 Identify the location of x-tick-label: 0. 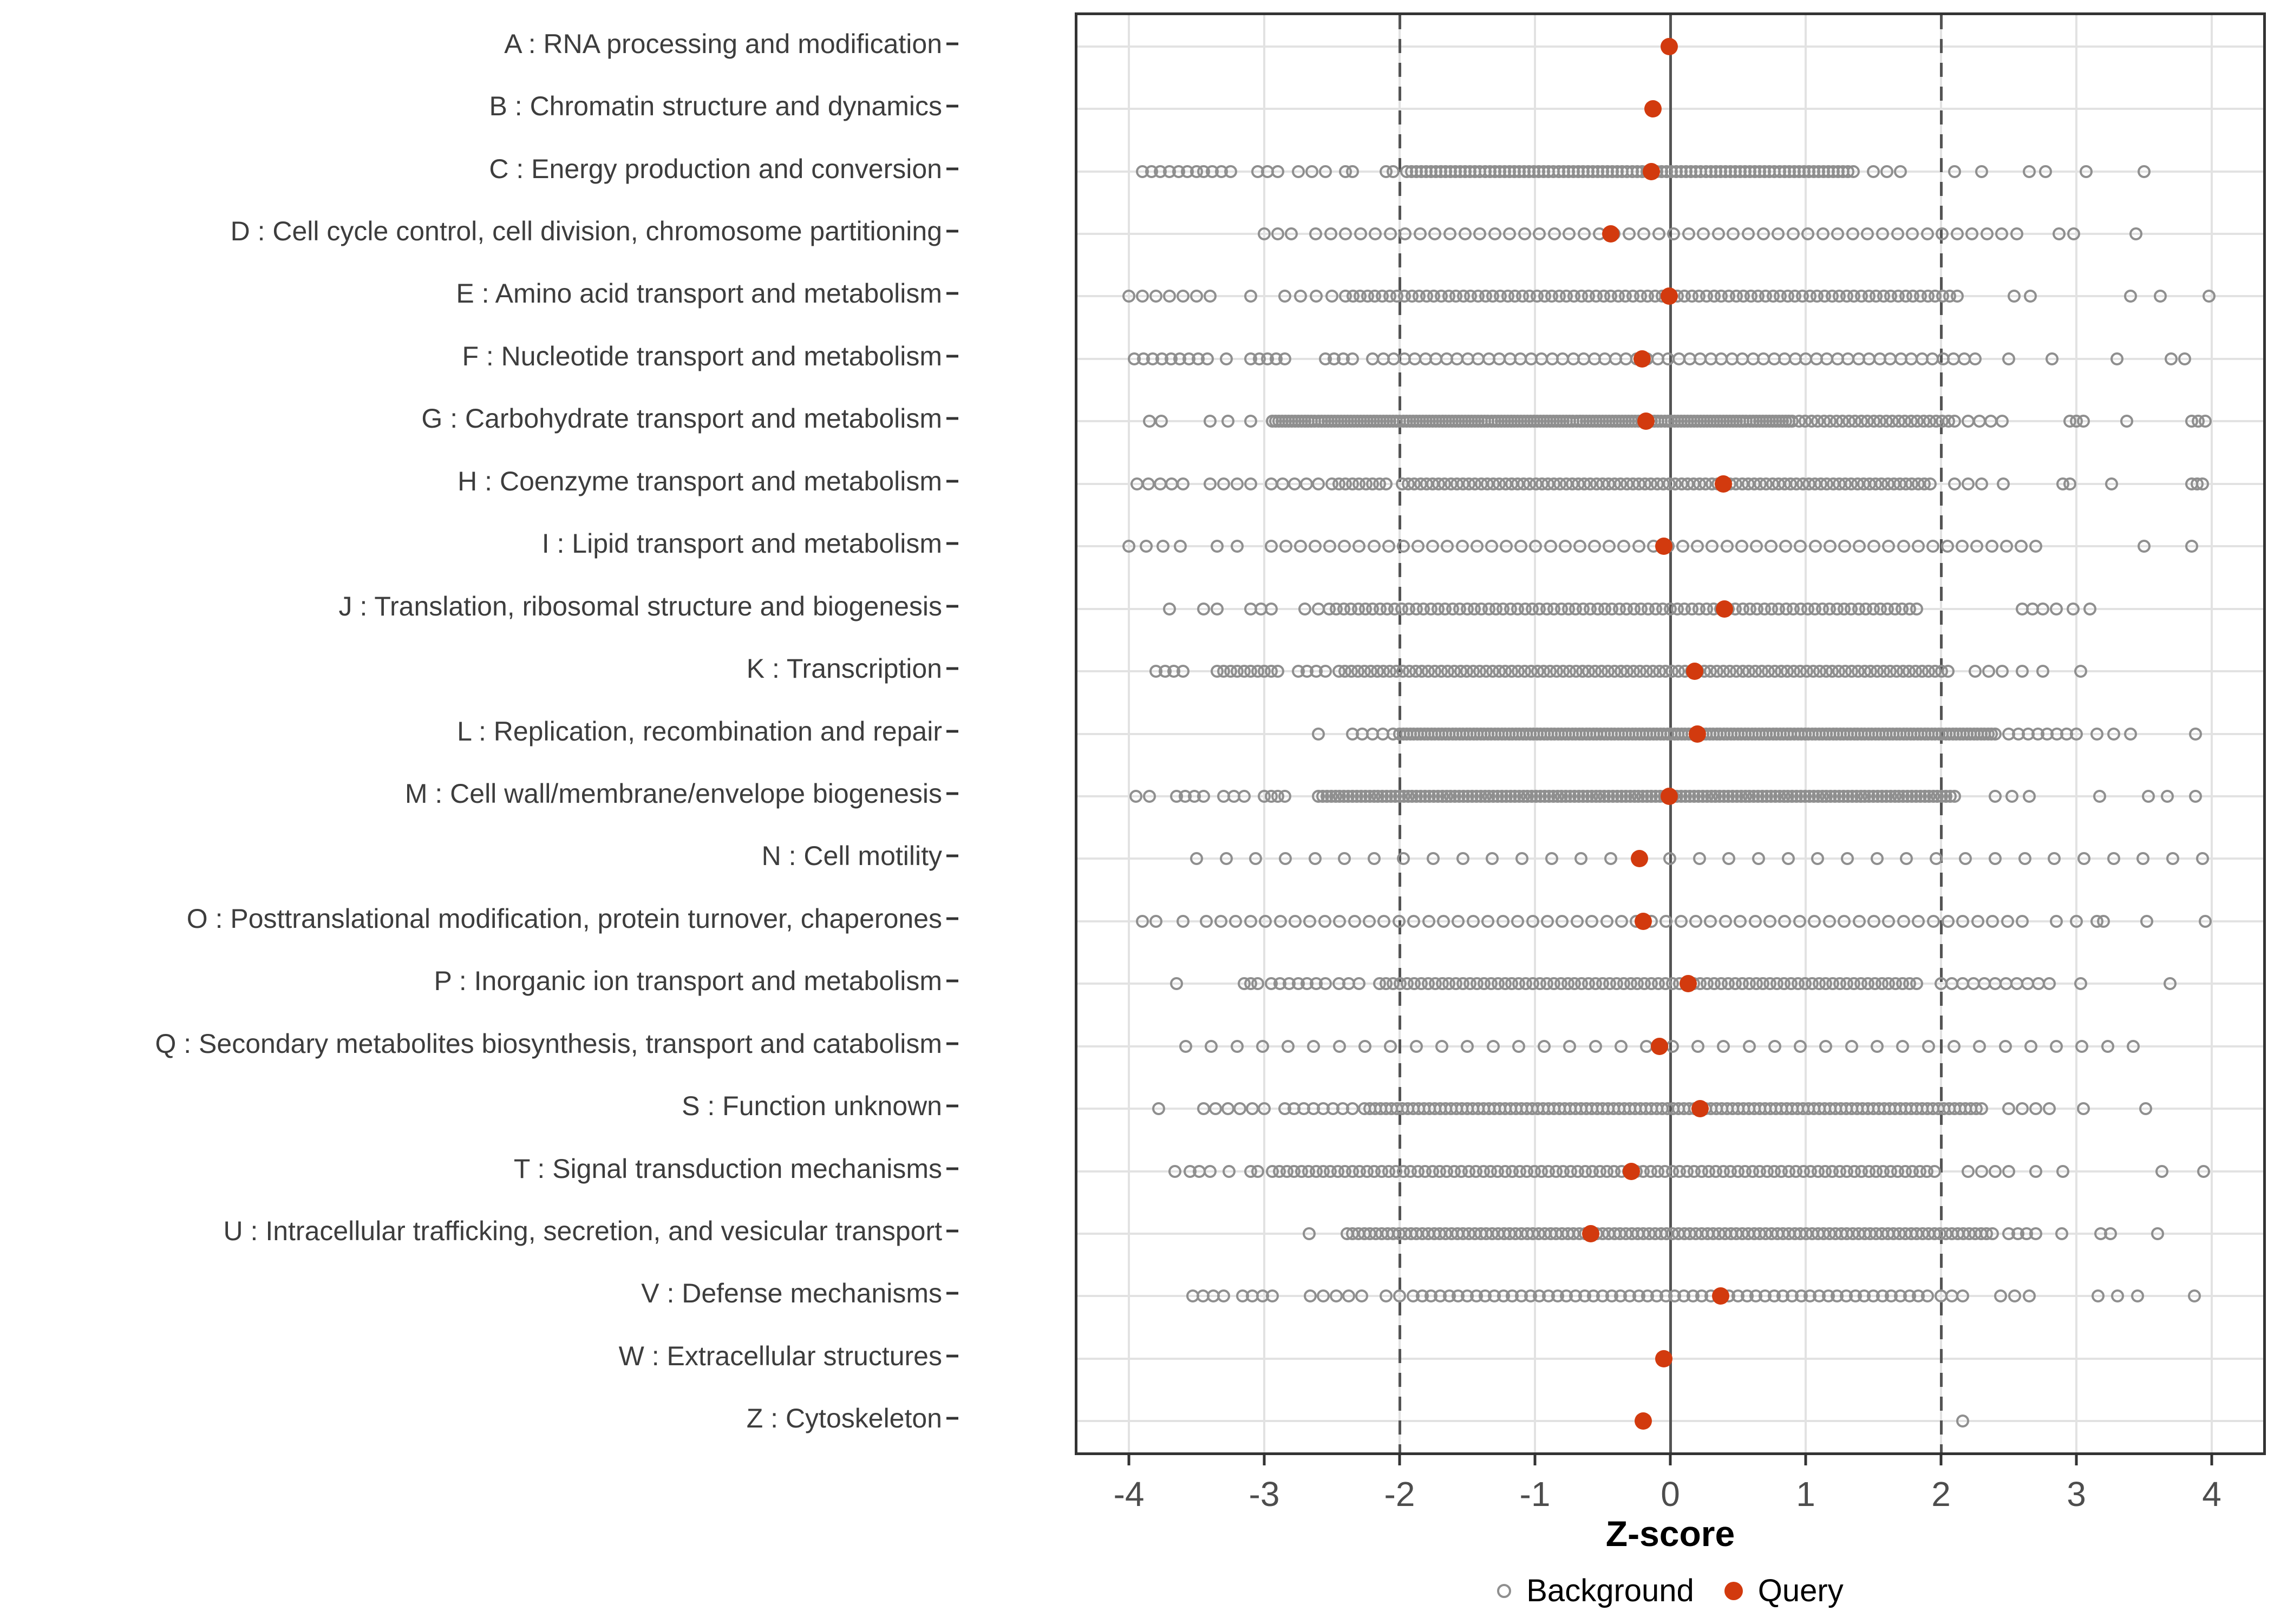
(1671, 1494).